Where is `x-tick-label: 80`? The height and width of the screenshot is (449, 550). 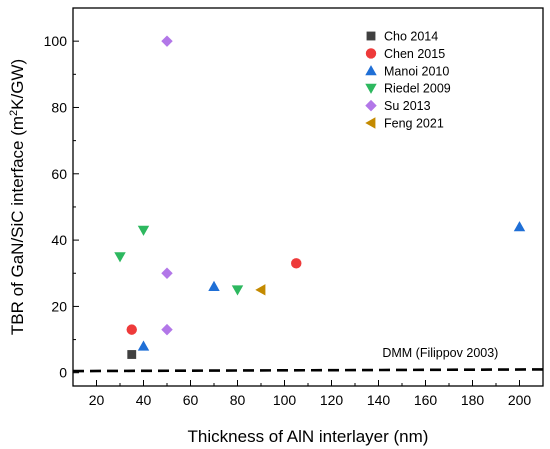 x-tick-label: 80 is located at coordinates (238, 400).